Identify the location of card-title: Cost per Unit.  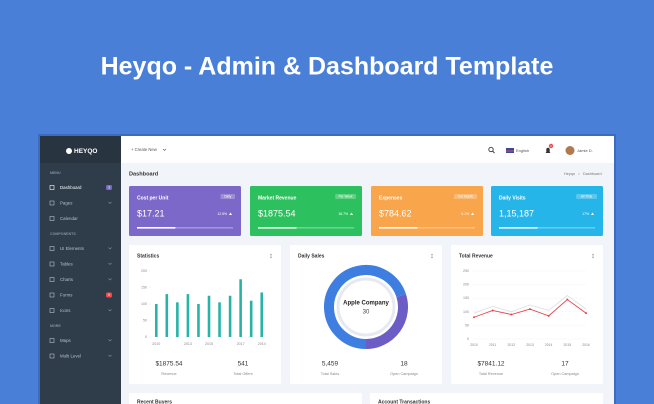
(153, 198).